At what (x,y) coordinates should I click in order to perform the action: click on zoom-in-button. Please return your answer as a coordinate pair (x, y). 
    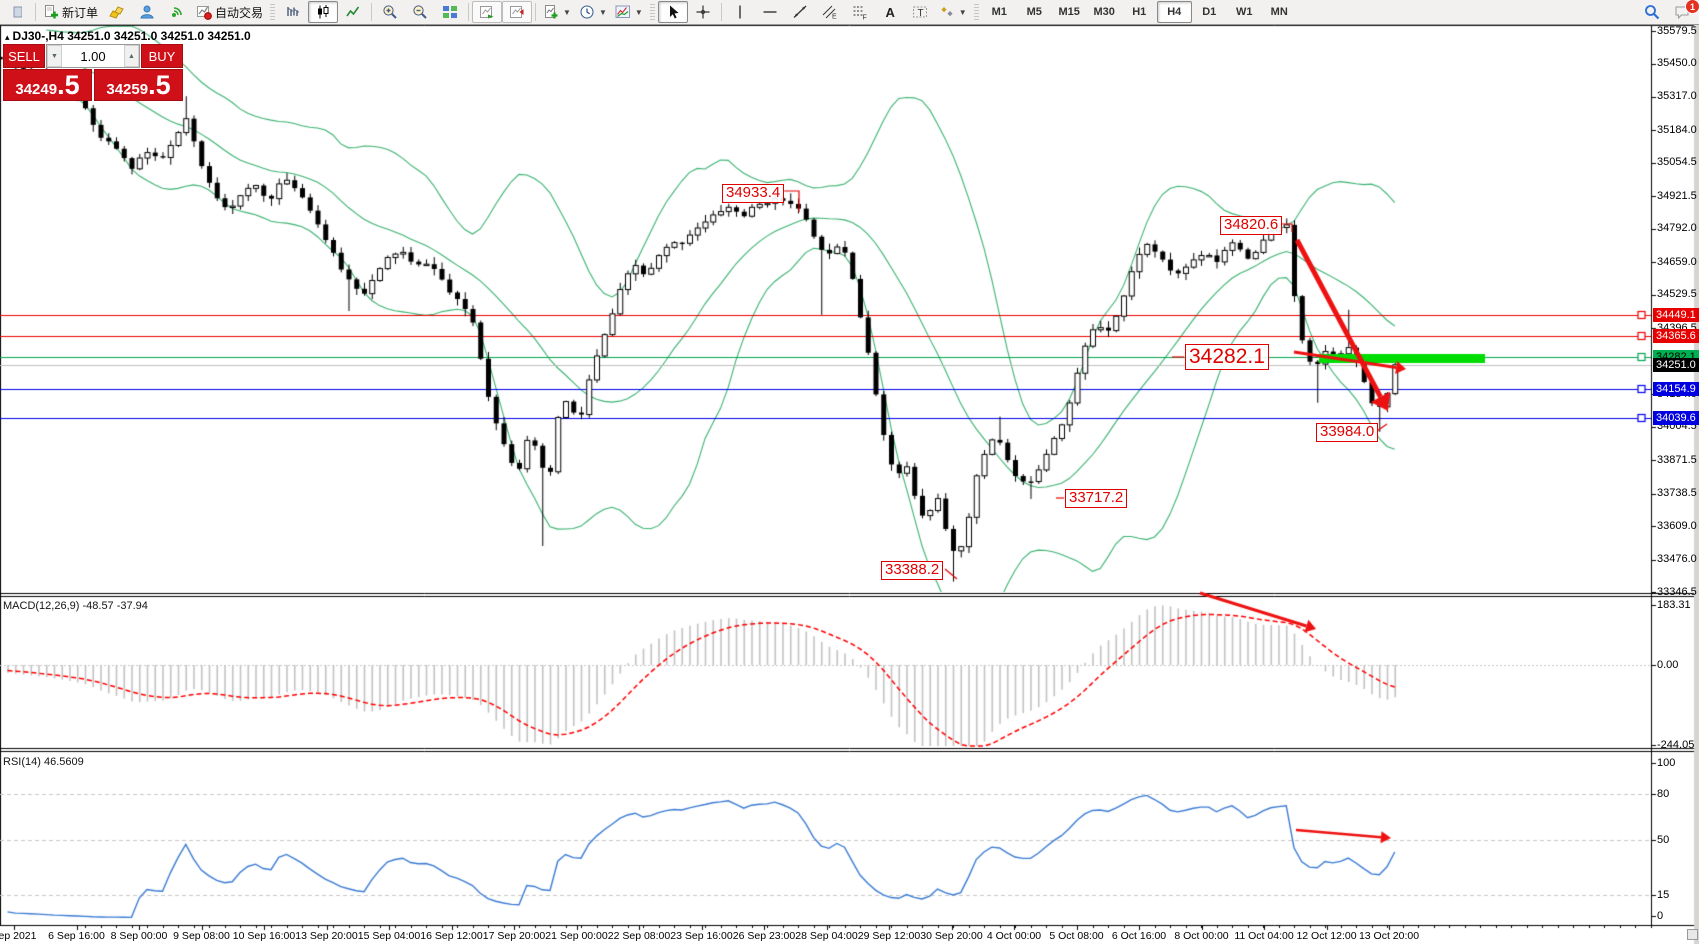
    Looking at the image, I should click on (390, 12).